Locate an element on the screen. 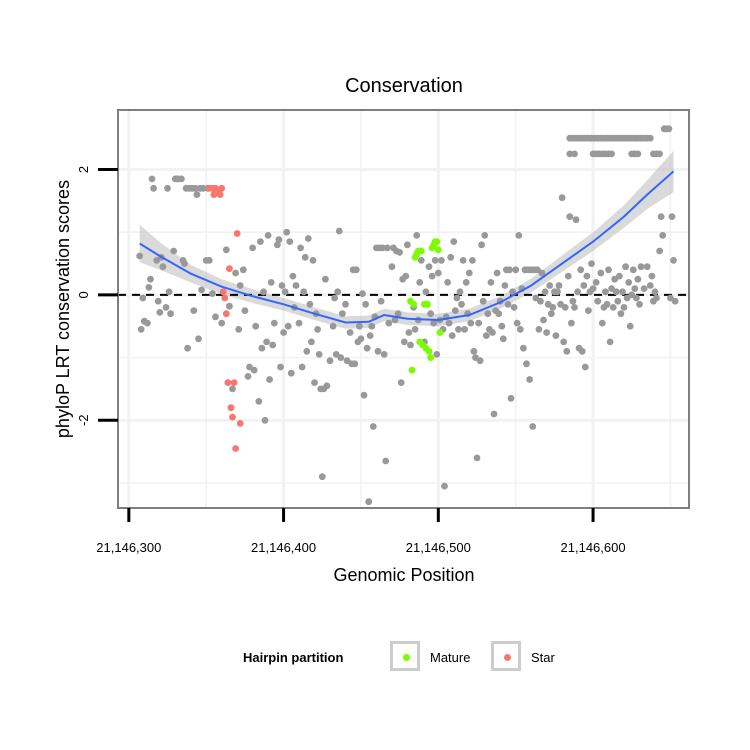 The image size is (750, 750). legend: Hairpin partition Mature Star is located at coordinates (375, 658).